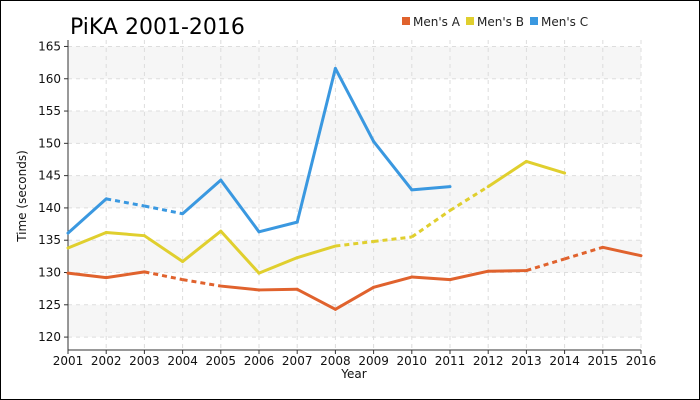  Describe the element at coordinates (500, 22) in the screenshot. I see `legend-label: Men's B` at that location.